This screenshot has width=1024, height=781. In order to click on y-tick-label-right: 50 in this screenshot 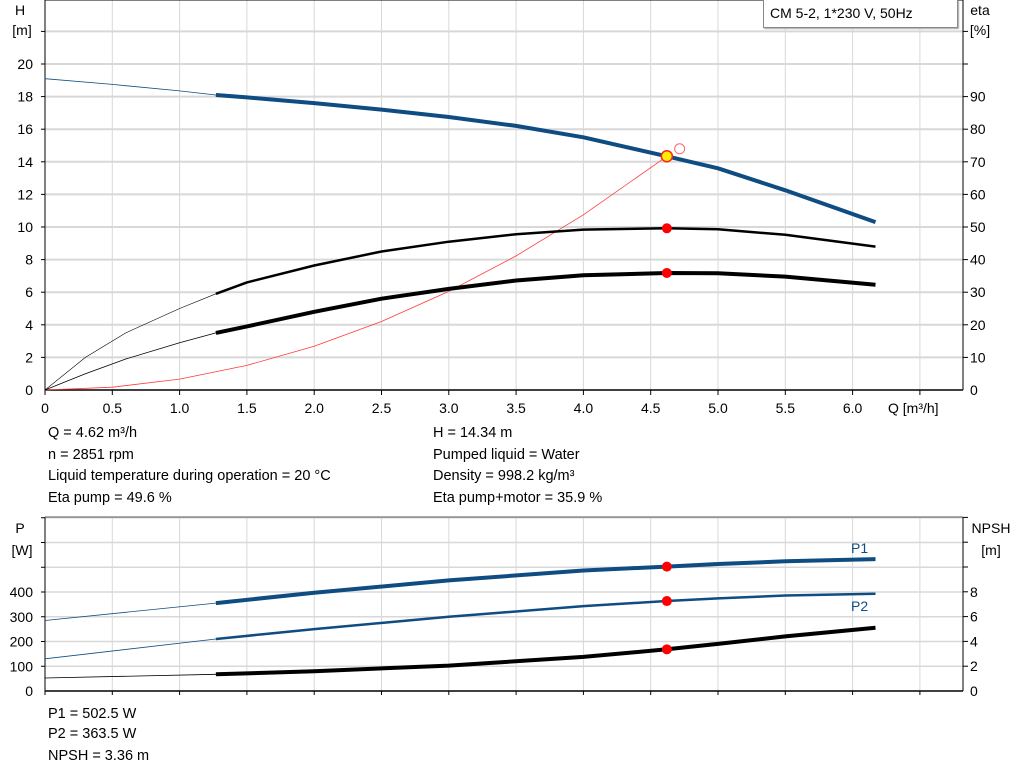, I will do `click(978, 227)`.